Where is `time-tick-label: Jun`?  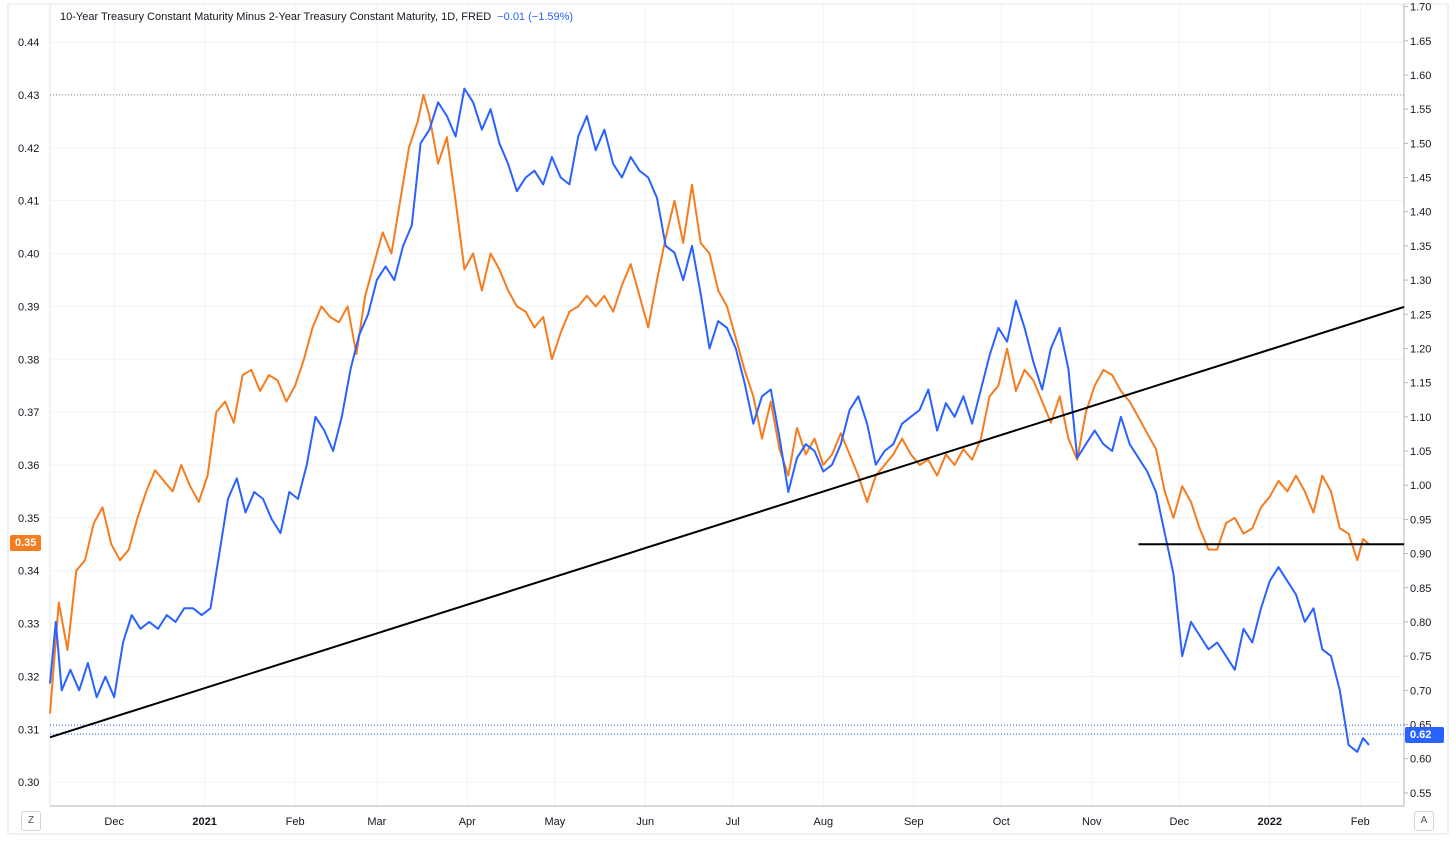 time-tick-label: Jun is located at coordinates (645, 822).